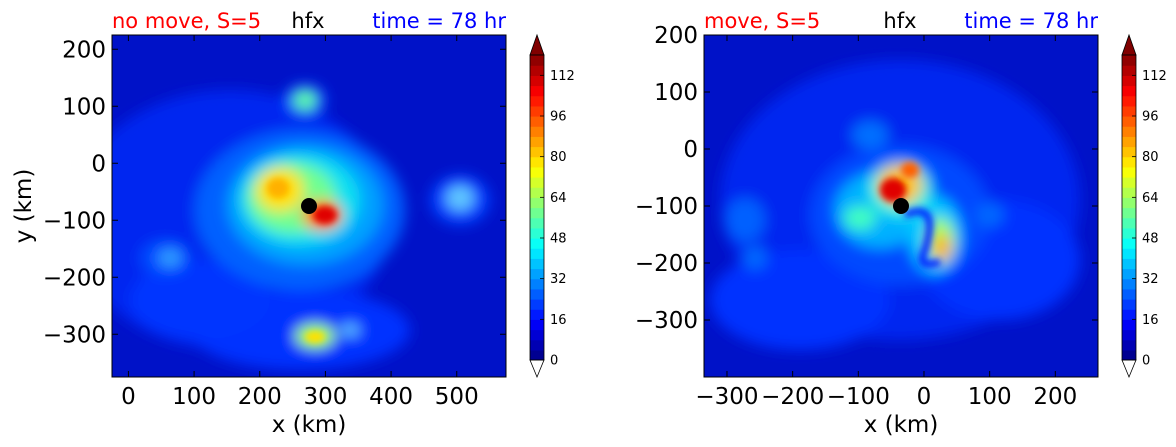 The height and width of the screenshot is (447, 1176). I want to click on colorbar-tick-label: 80, so click(558, 157).